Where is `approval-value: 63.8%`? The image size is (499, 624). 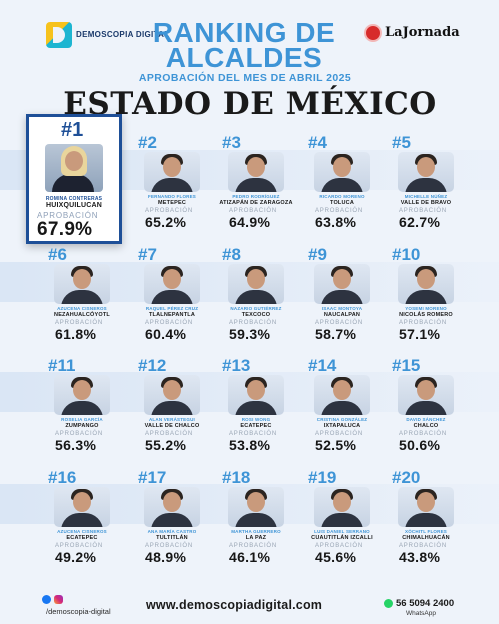 approval-value: 63.8% is located at coordinates (336, 222).